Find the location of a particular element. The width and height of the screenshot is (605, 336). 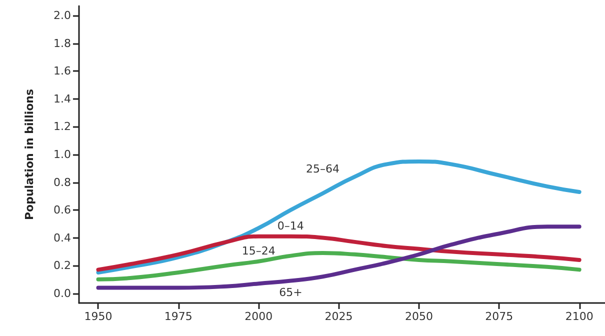

x-tick-label: 1950 is located at coordinates (98, 316).